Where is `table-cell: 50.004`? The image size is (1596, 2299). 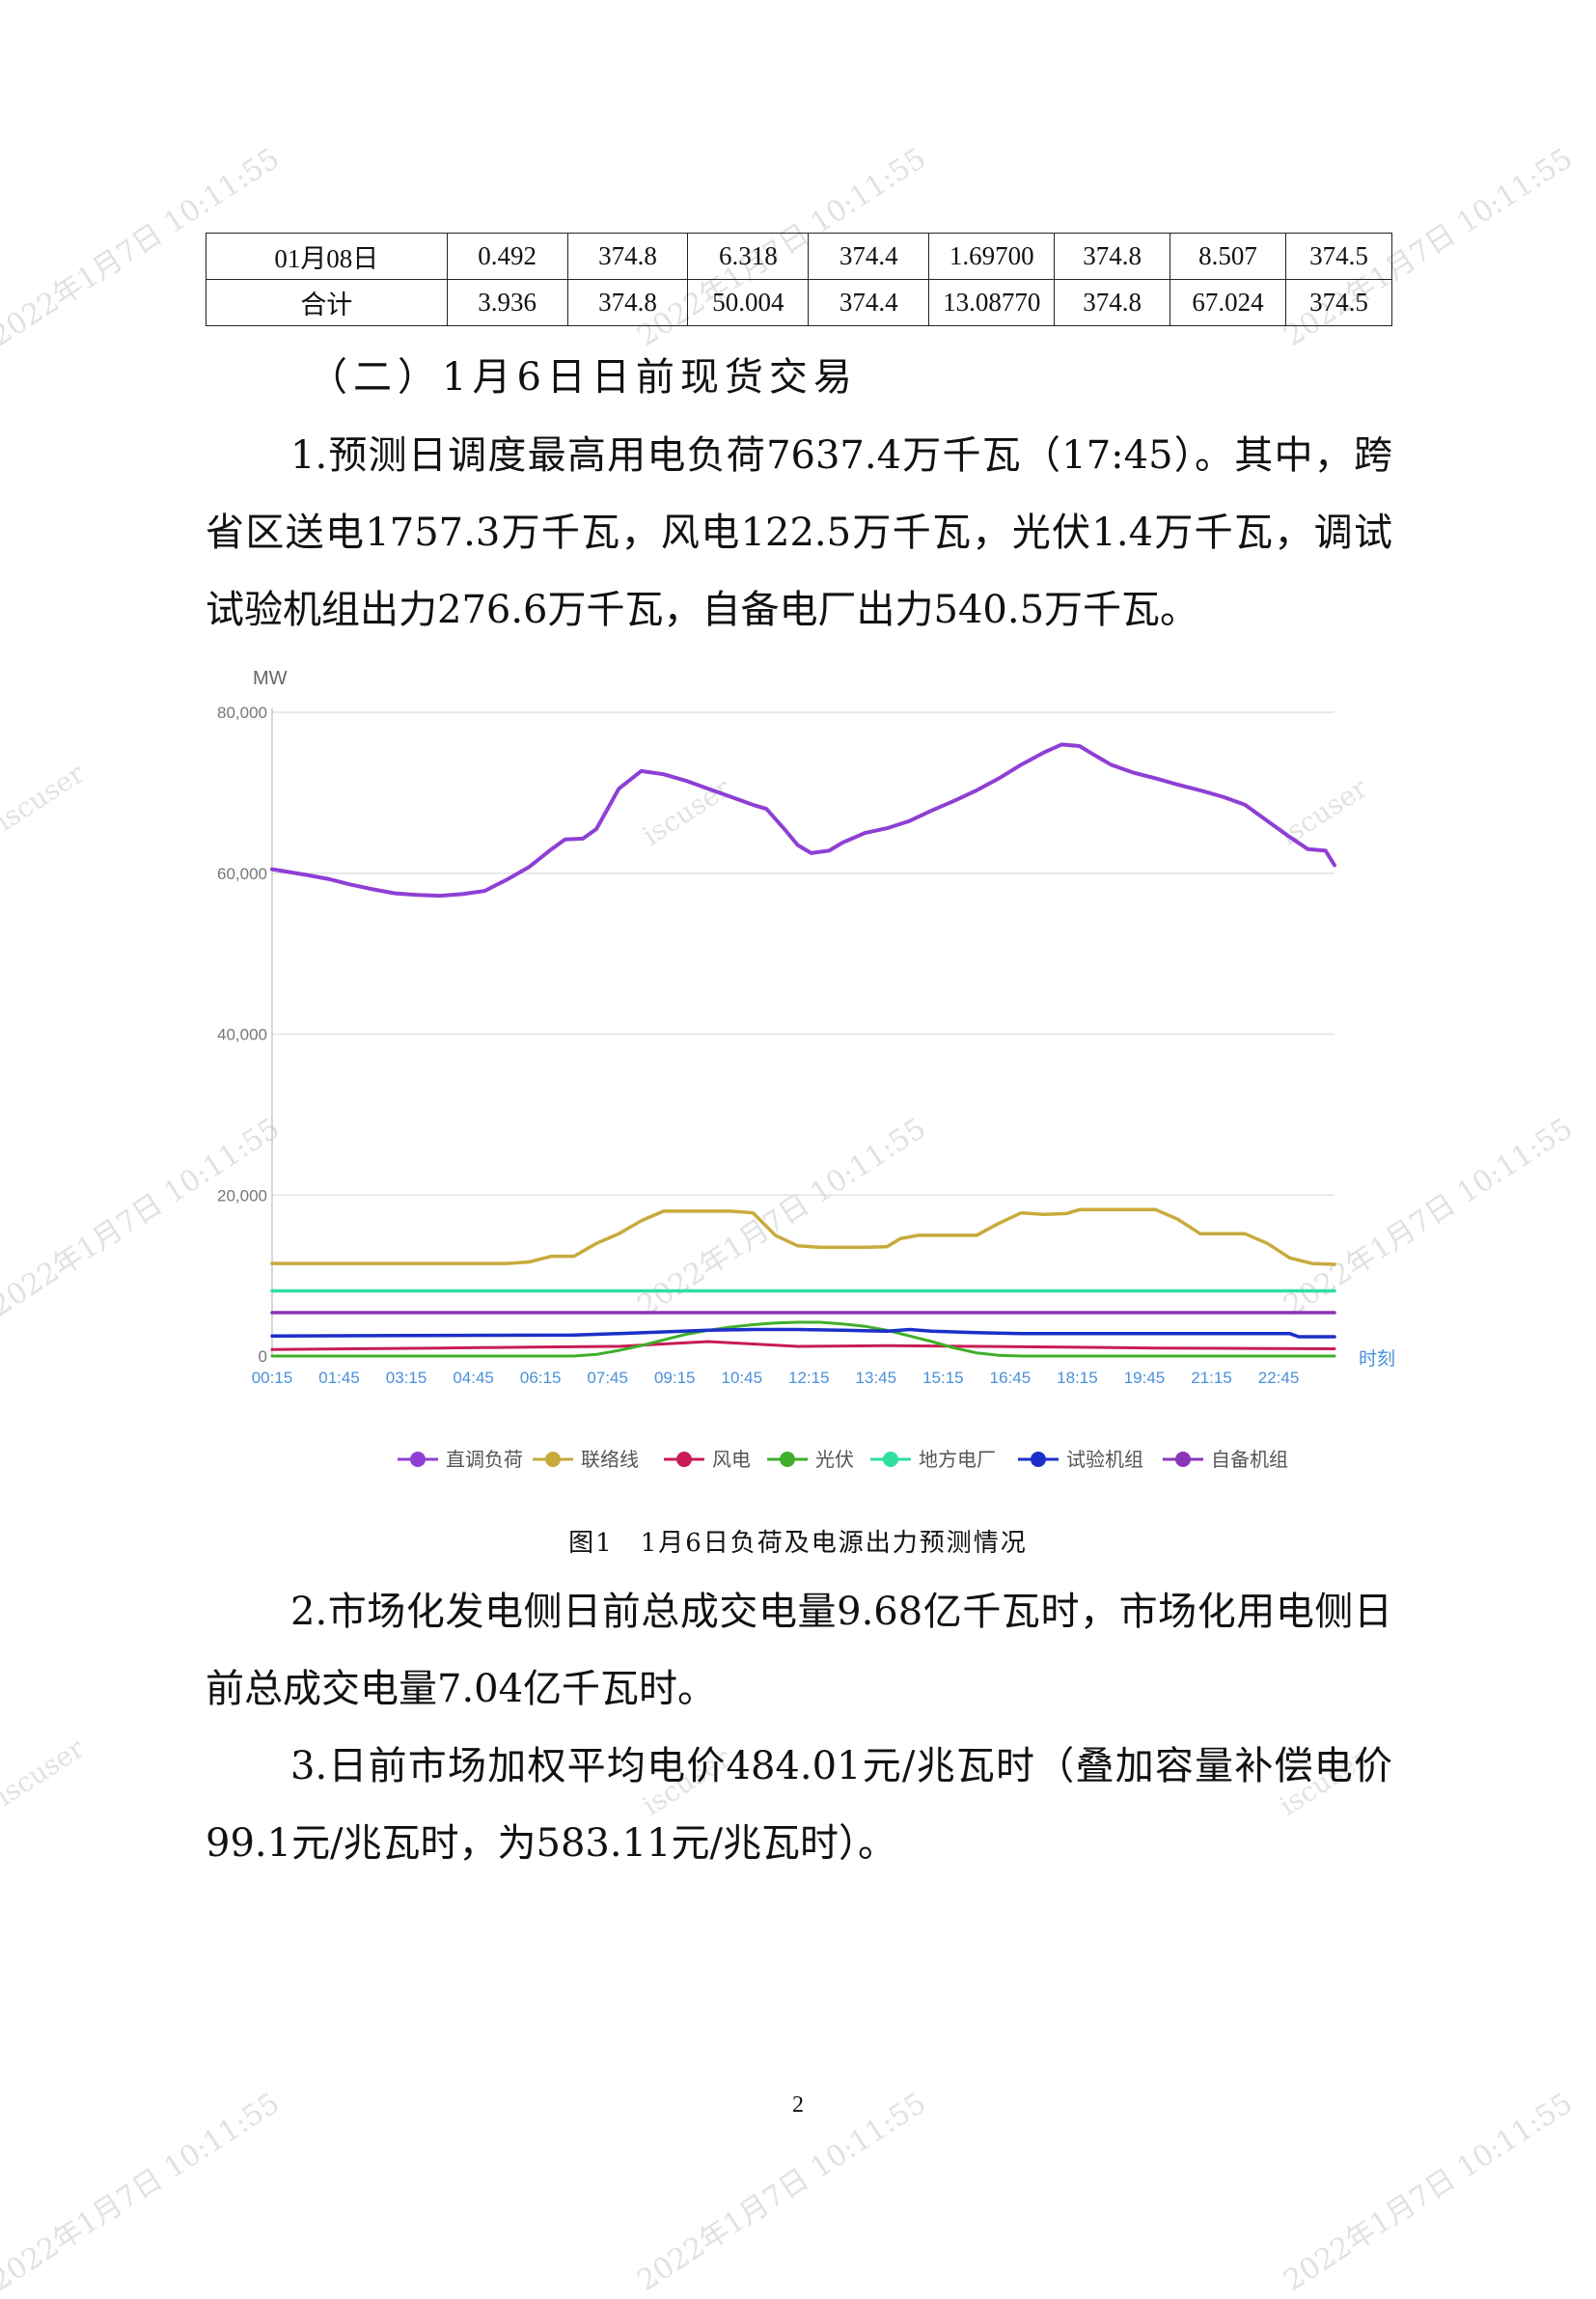 table-cell: 50.004 is located at coordinates (748, 302).